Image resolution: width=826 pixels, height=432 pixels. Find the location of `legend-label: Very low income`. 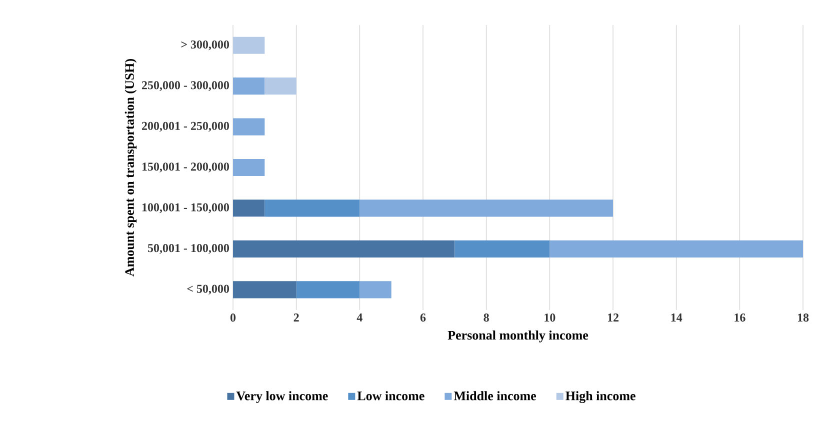

legend-label: Very low income is located at coordinates (282, 397).